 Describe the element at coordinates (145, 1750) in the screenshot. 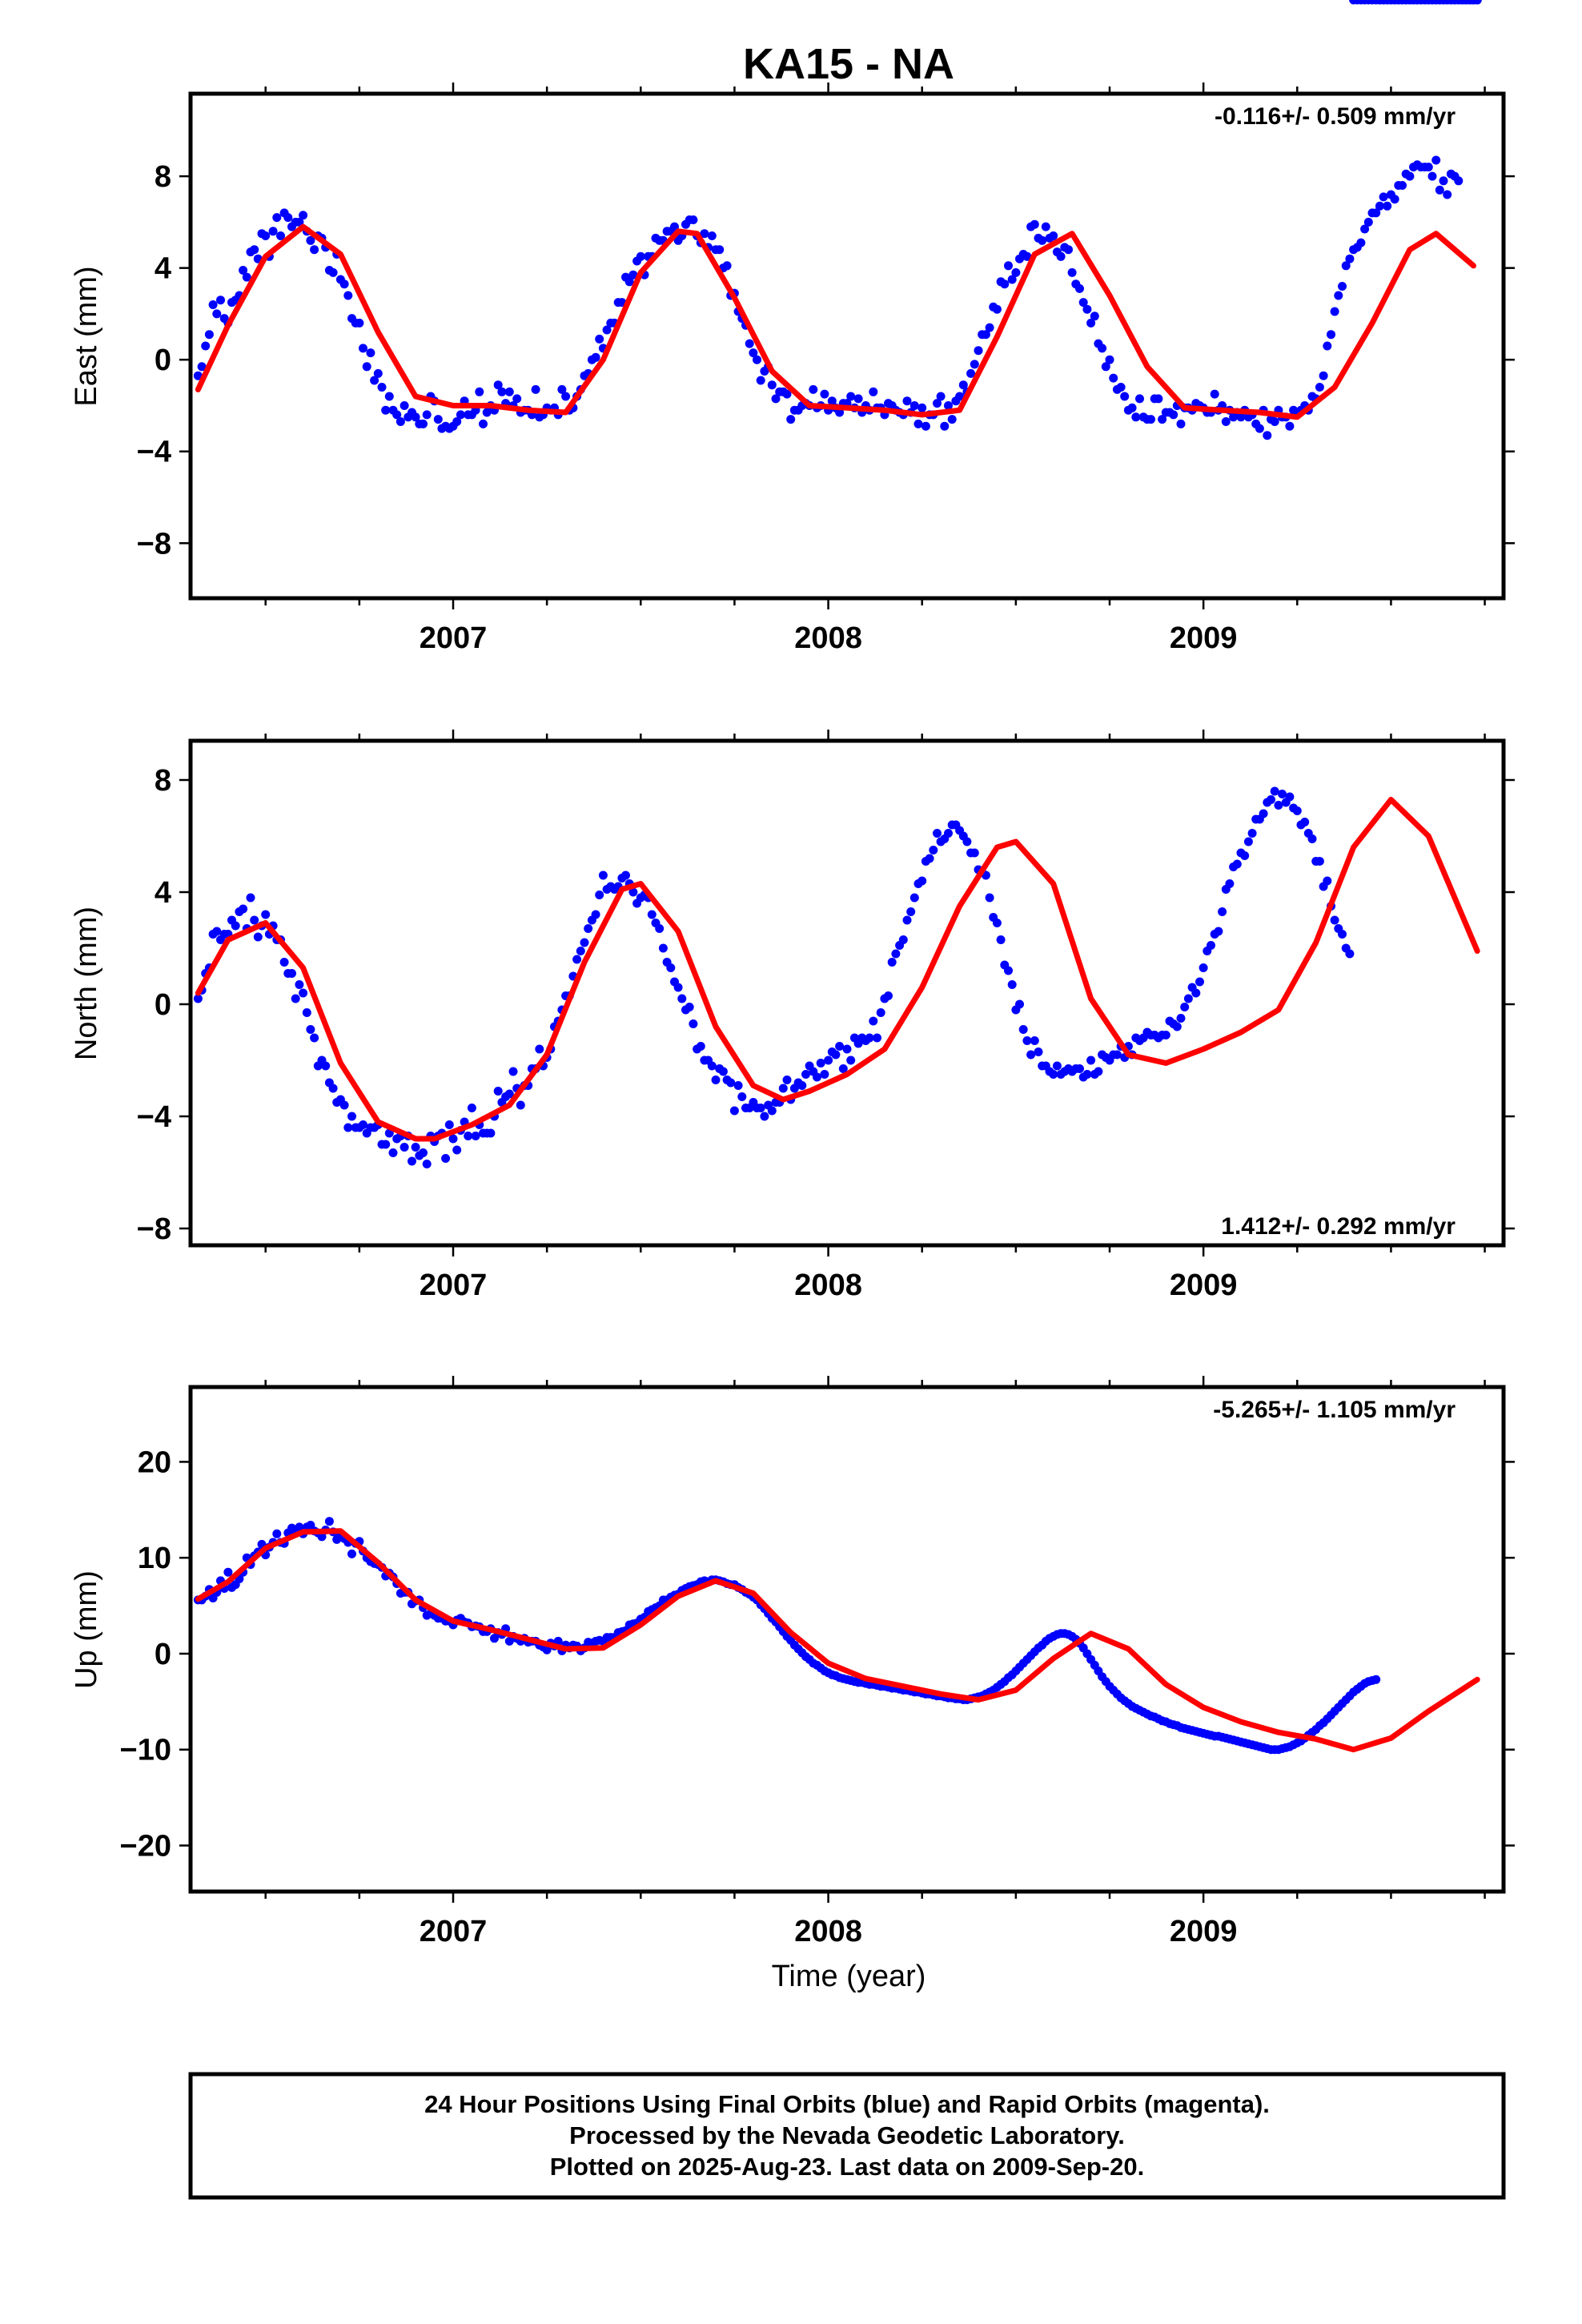

I see `up-ytick-label: −10` at that location.